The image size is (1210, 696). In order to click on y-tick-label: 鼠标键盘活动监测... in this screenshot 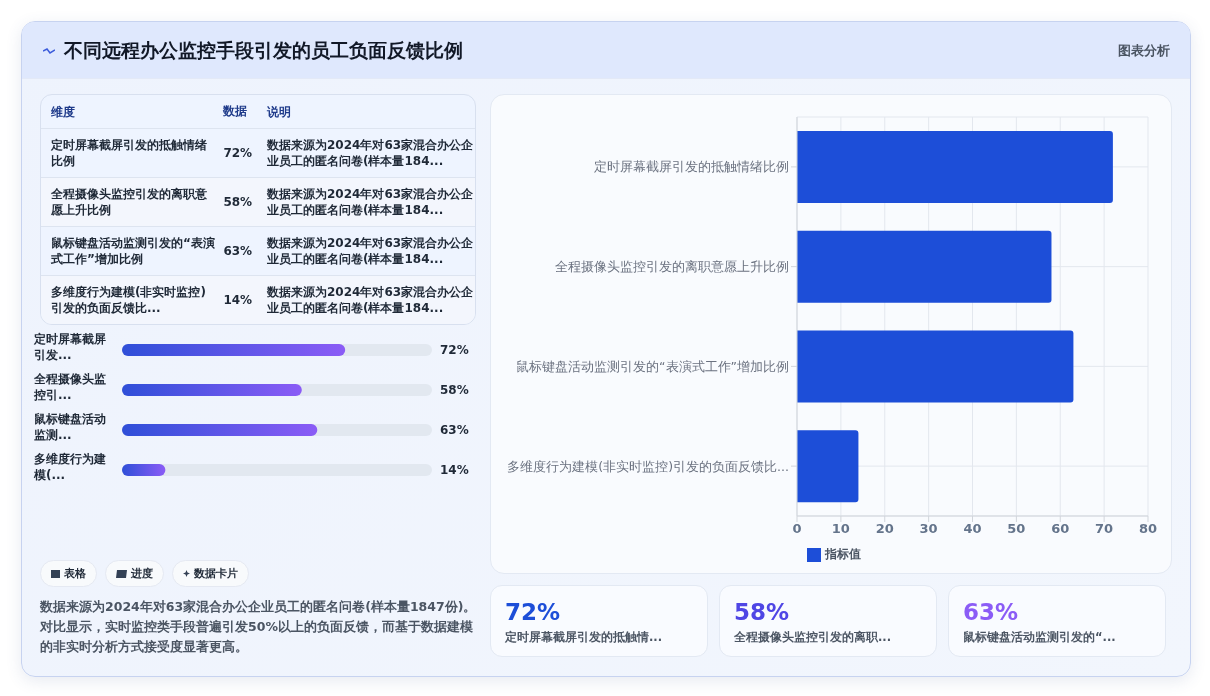, I will do `click(70, 427)`.